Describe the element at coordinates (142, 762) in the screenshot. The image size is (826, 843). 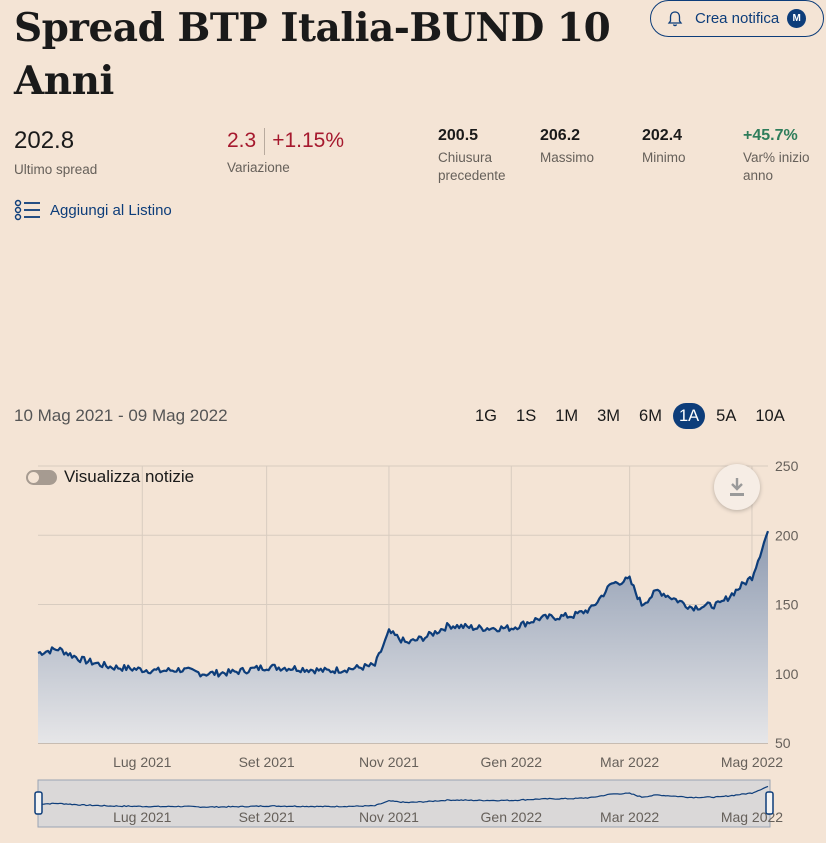
I see `x-tick-label: Lug 2021` at that location.